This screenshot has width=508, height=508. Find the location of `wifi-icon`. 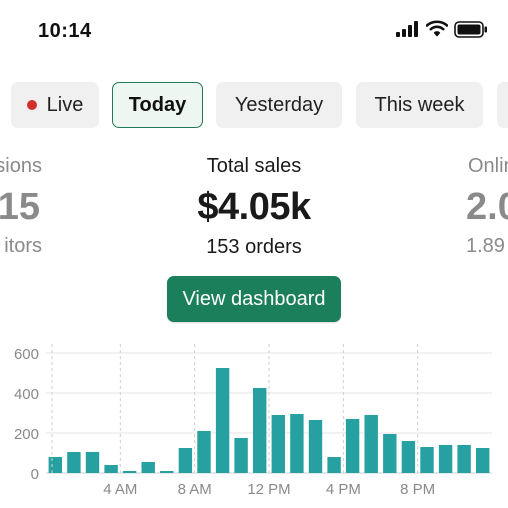

wifi-icon is located at coordinates (437, 31).